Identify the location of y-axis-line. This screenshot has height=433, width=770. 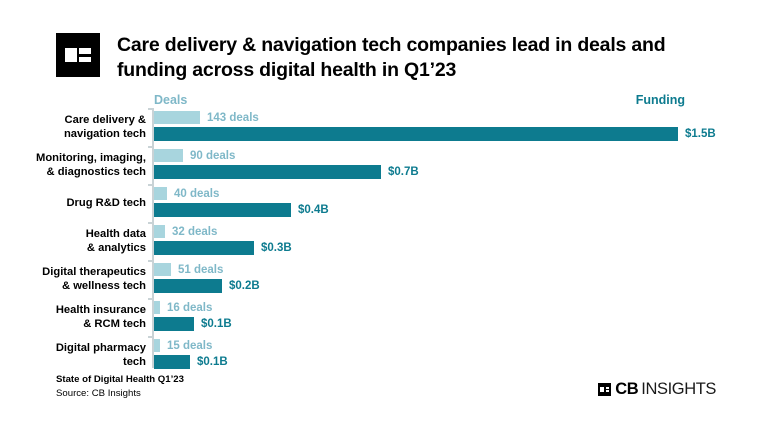
(153, 238).